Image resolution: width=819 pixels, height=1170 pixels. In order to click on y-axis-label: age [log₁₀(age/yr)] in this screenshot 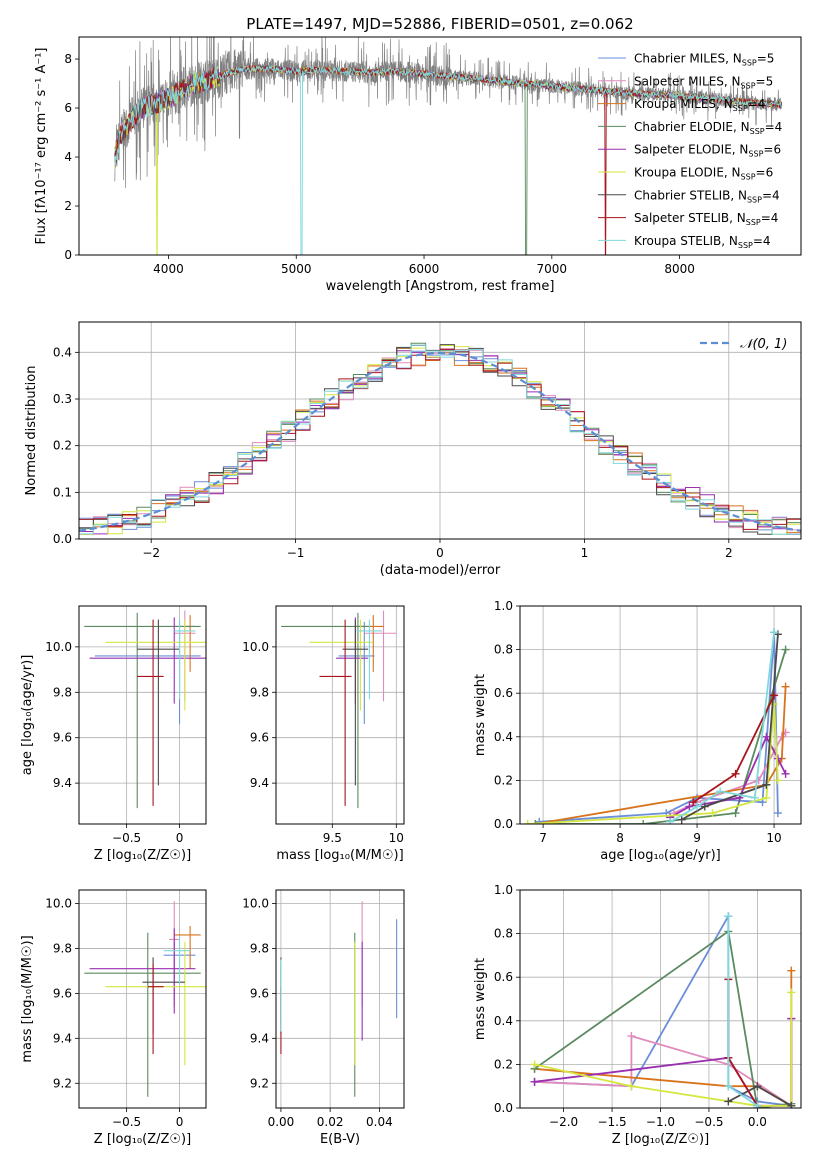, I will do `click(27, 715)`.